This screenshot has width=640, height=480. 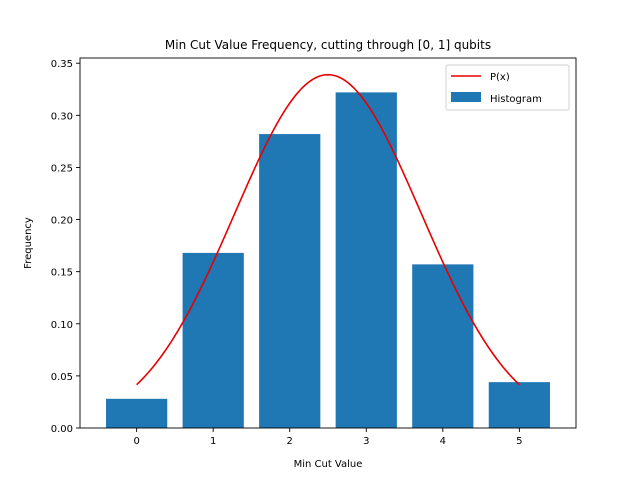 What do you see at coordinates (62, 377) in the screenshot?
I see `y-tick-label: 0.05` at bounding box center [62, 377].